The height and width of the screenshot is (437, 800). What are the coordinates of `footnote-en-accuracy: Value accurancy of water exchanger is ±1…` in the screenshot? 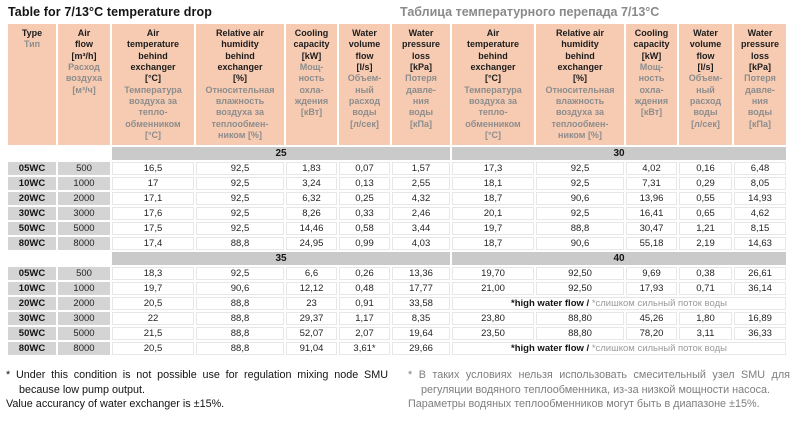 It's located at (115, 404).